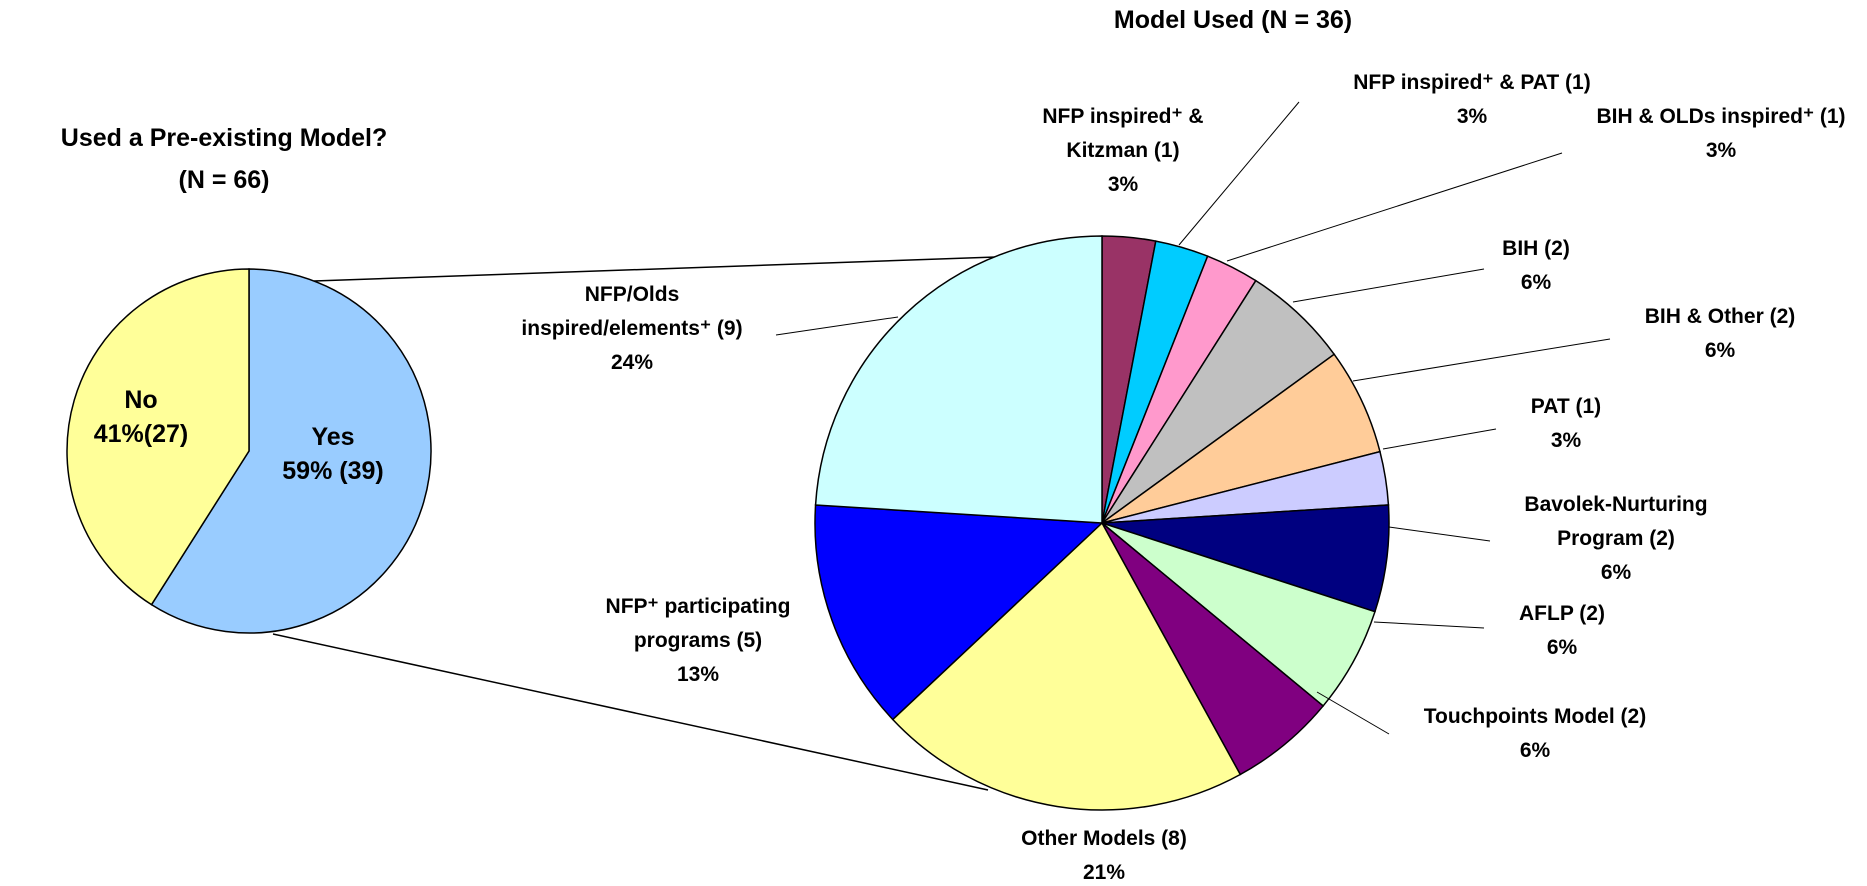  Describe the element at coordinates (1562, 631) in the screenshot. I see `slice-label: AFLP (2) 6%` at that location.